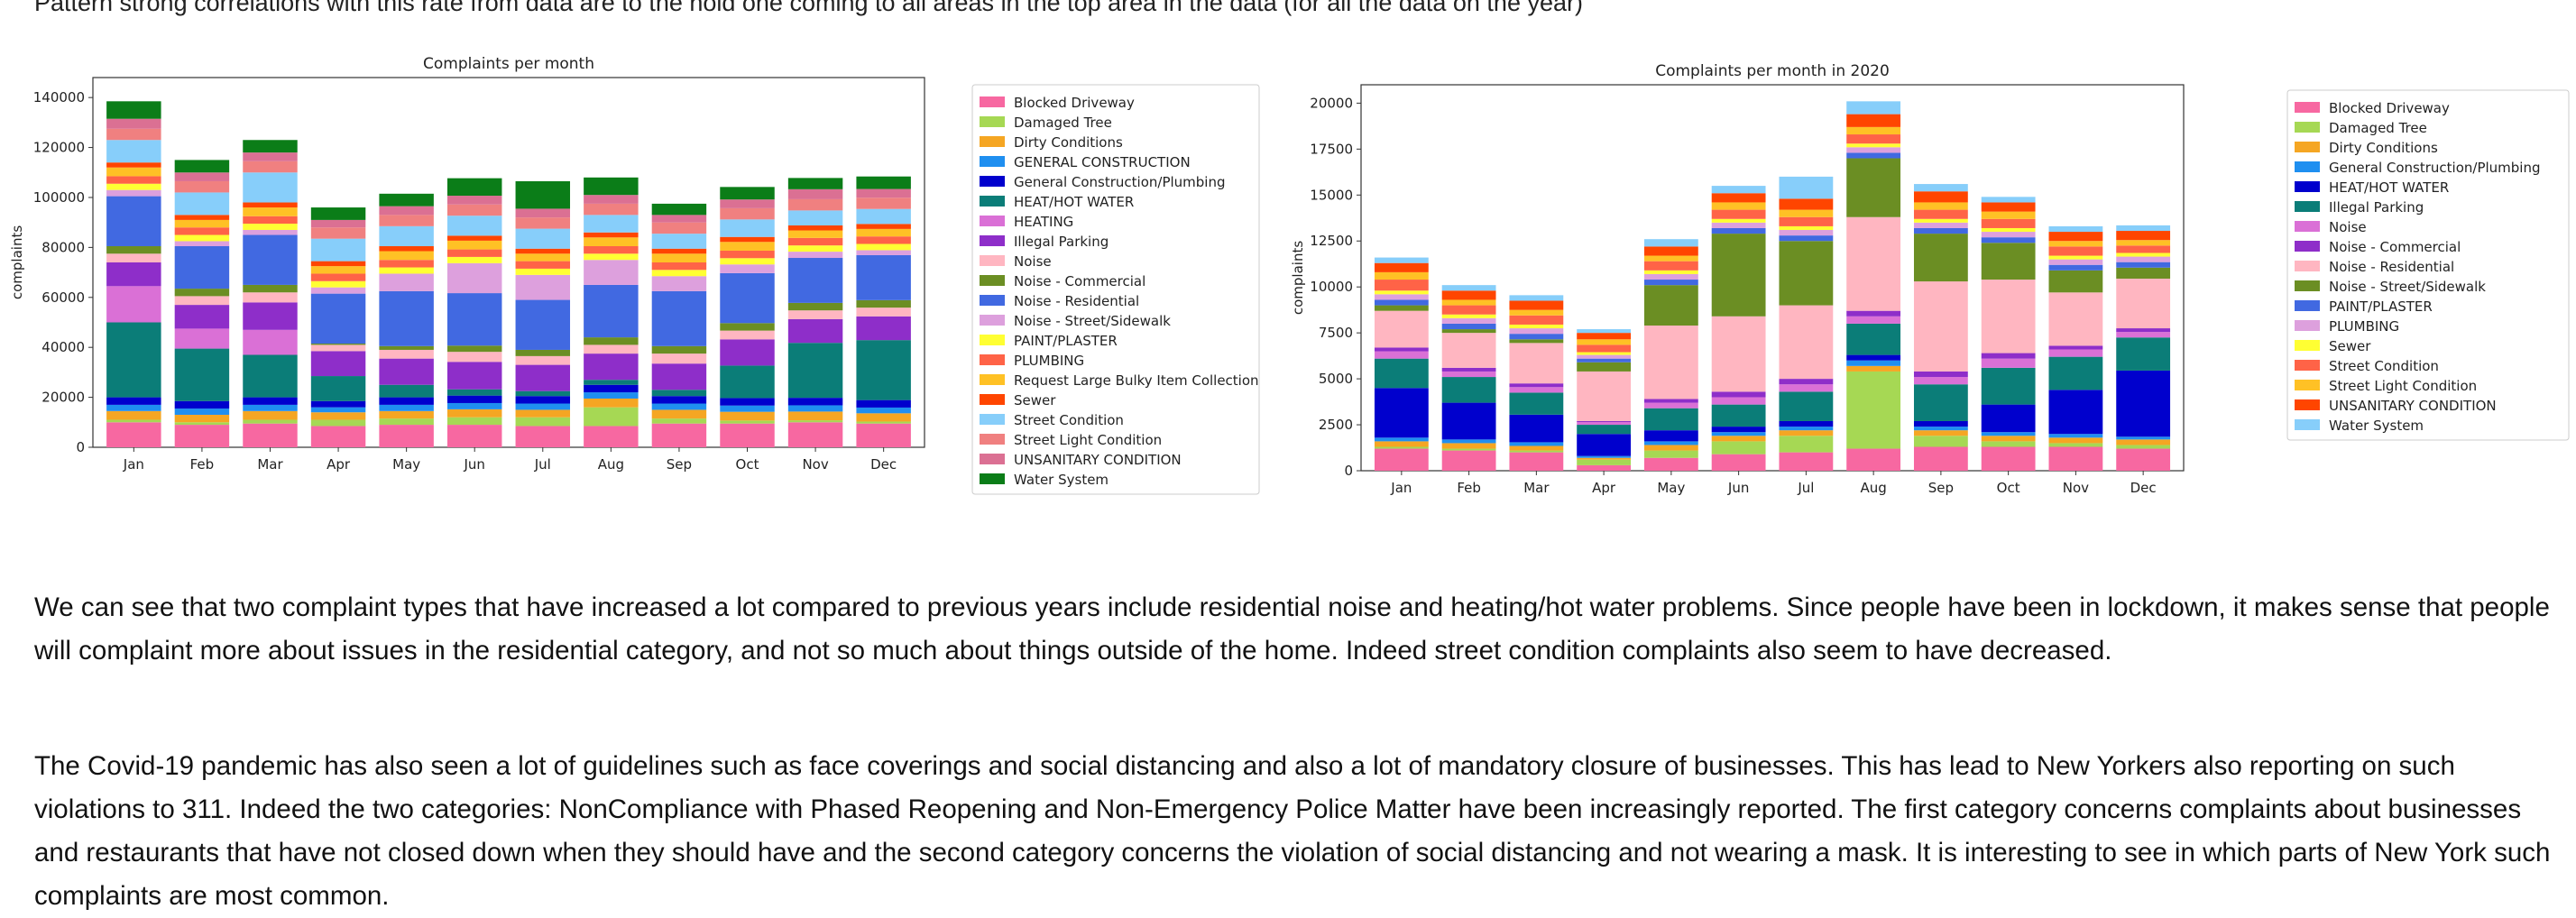 This screenshot has width=2576, height=918. What do you see at coordinates (474, 464) in the screenshot?
I see `x-tick-label: Jun` at bounding box center [474, 464].